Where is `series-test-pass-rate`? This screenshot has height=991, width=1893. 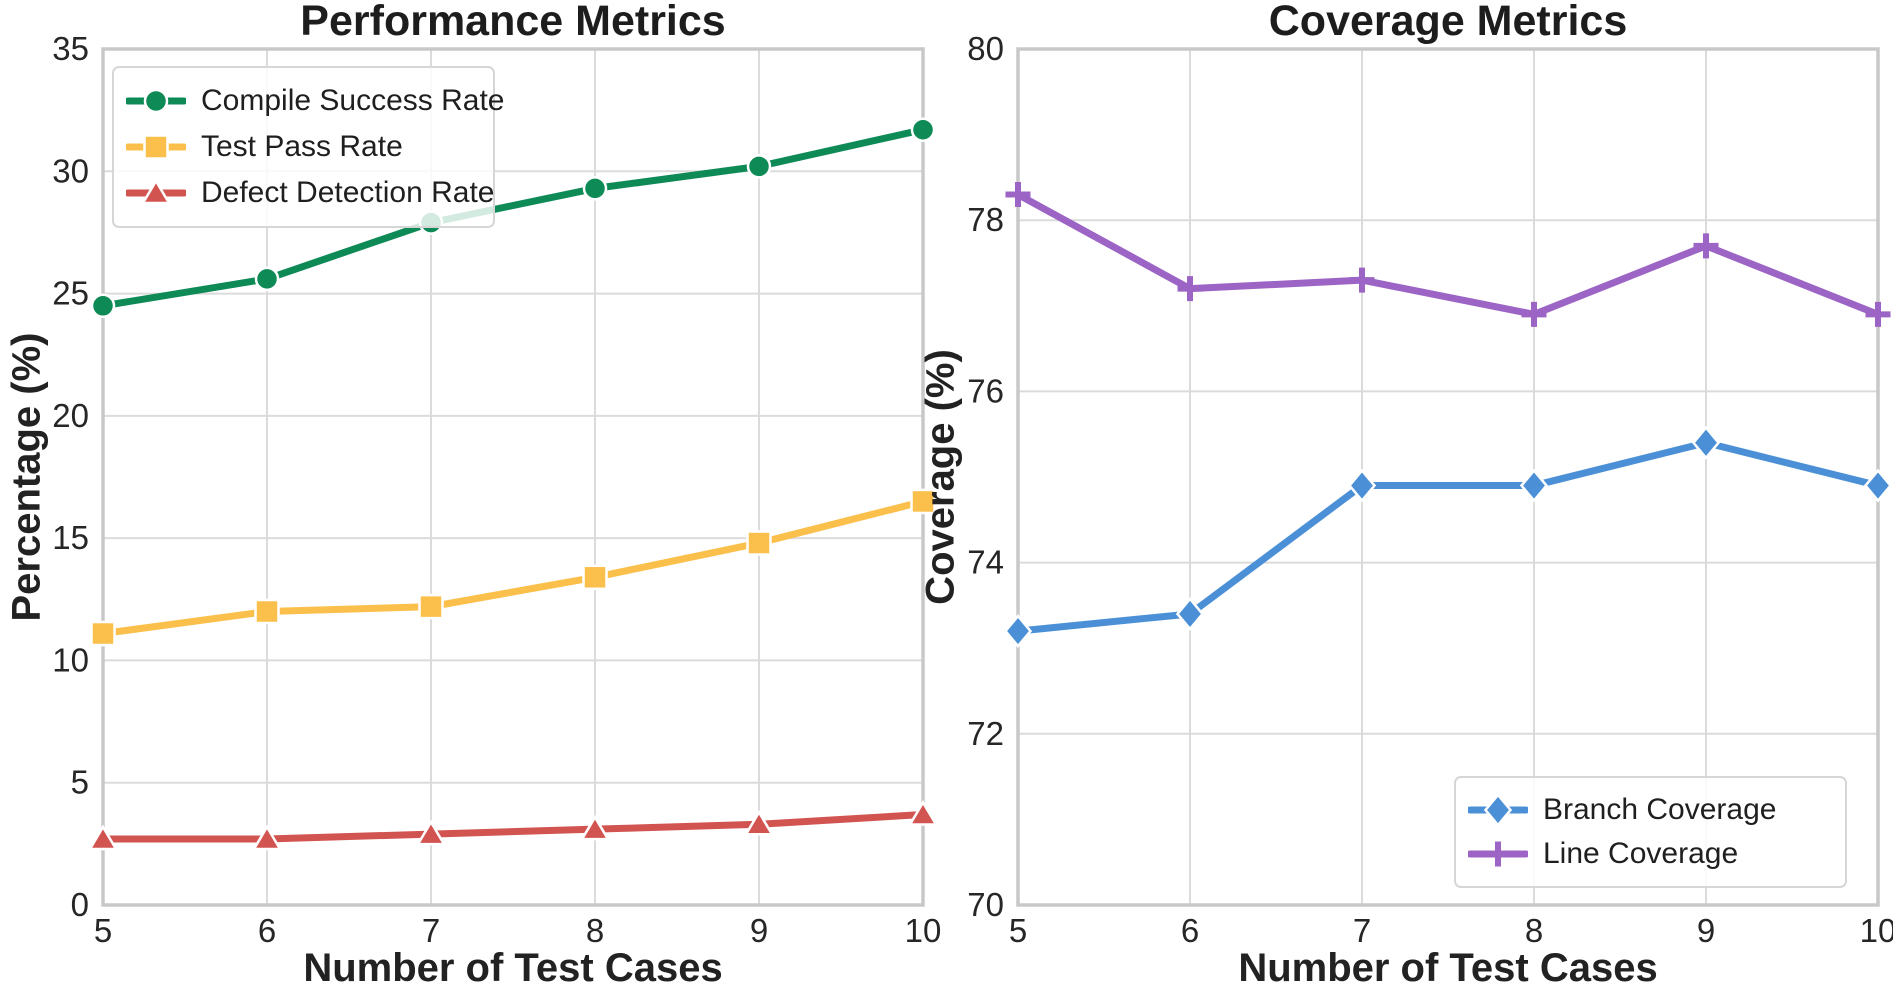 series-test-pass-rate is located at coordinates (513, 567).